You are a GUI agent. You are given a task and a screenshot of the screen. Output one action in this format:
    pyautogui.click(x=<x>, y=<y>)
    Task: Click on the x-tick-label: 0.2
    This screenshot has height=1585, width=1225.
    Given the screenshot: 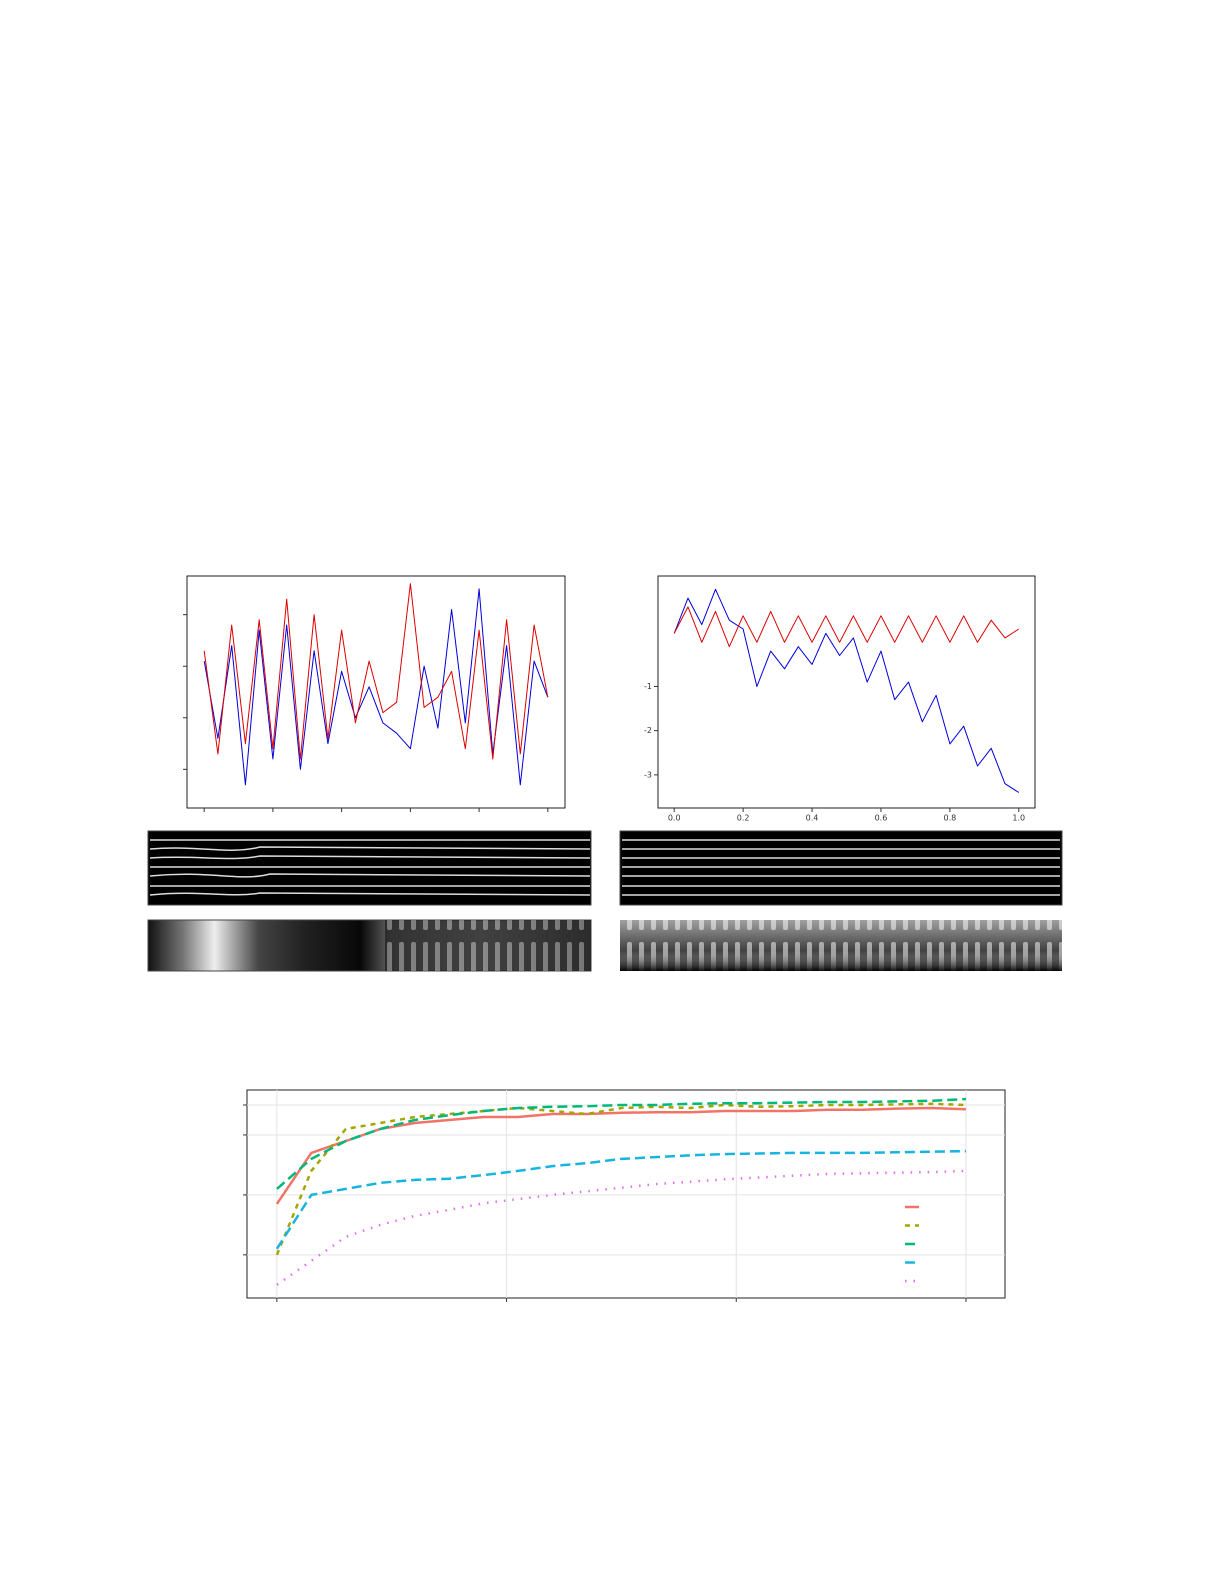 What is the action you would take?
    pyautogui.click(x=743, y=818)
    